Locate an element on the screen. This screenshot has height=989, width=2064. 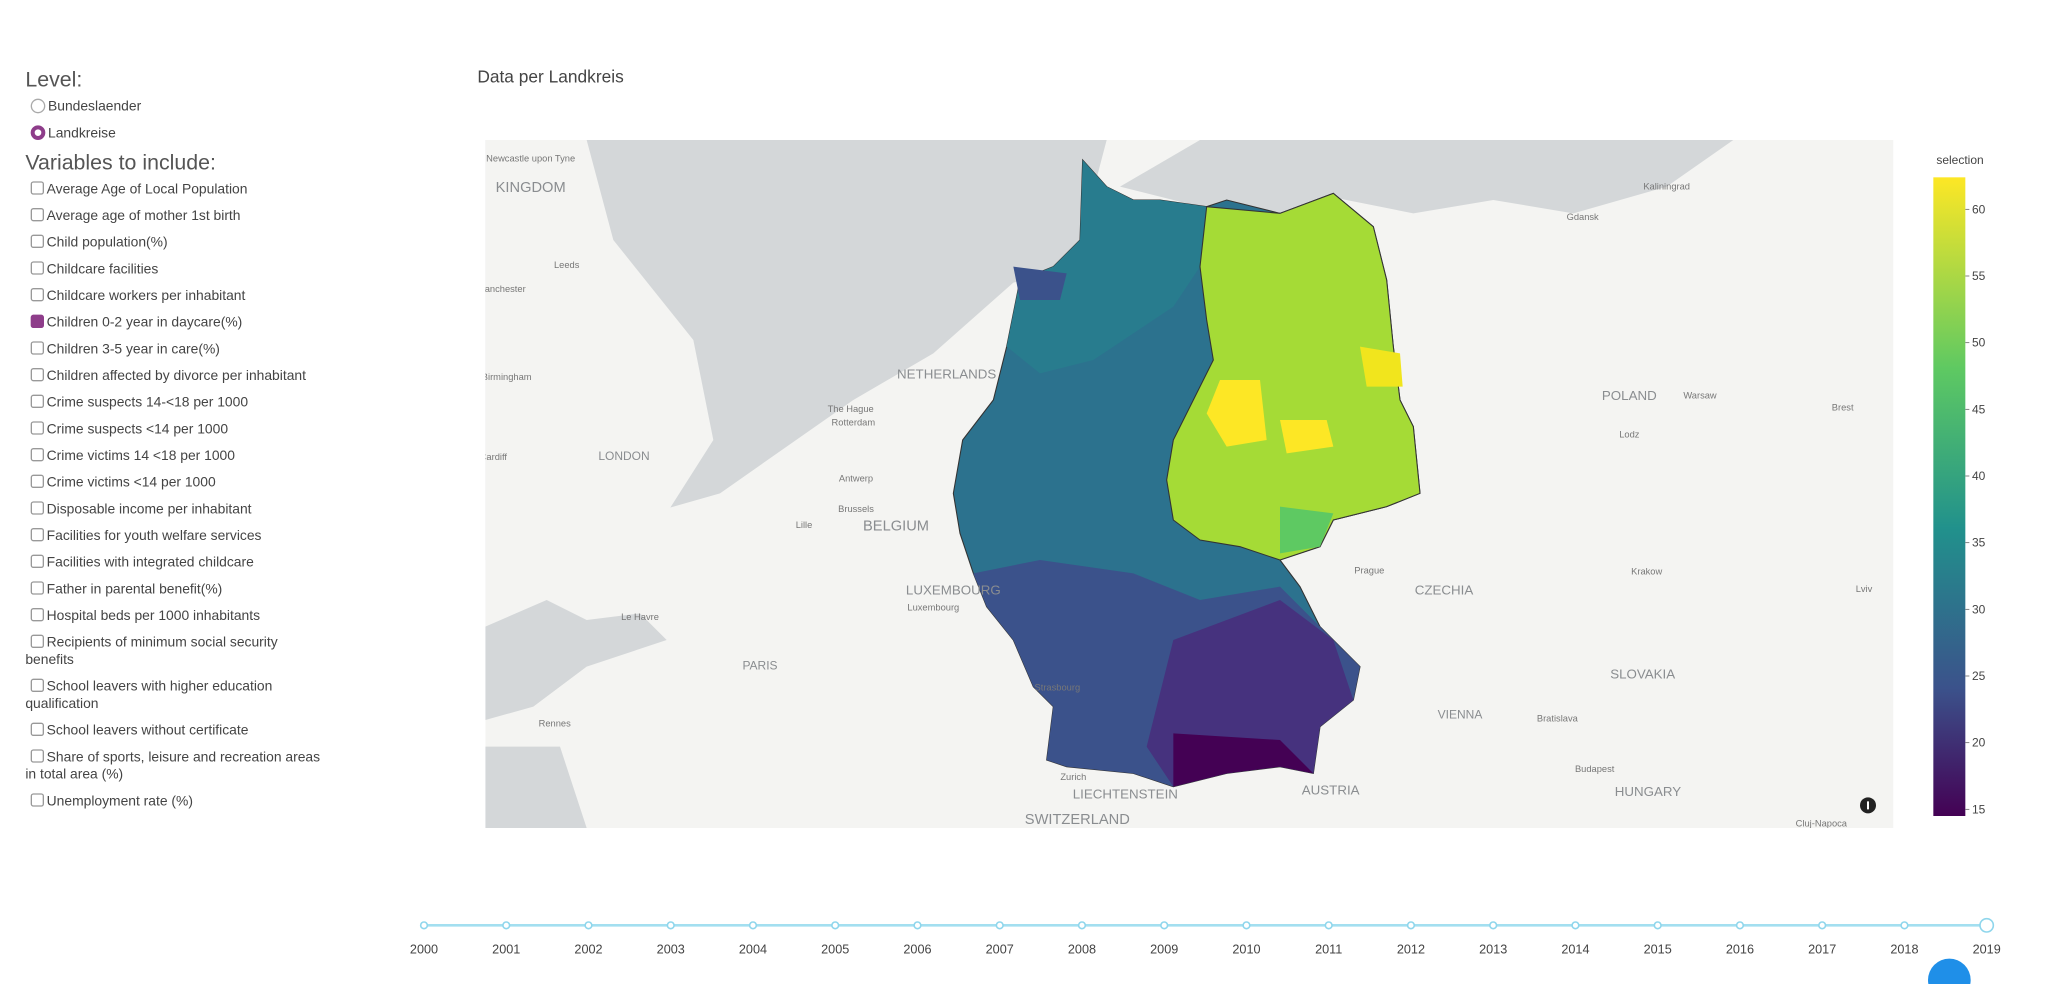
checkbox-option: Average Age of Local Population is located at coordinates (177, 189).